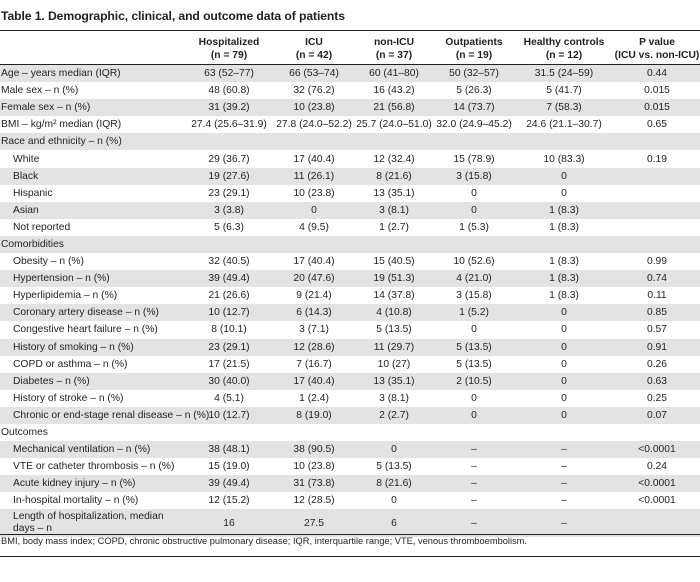 The width and height of the screenshot is (700, 582). I want to click on table-cell: 25.7 (24.0–51.0), so click(394, 125).